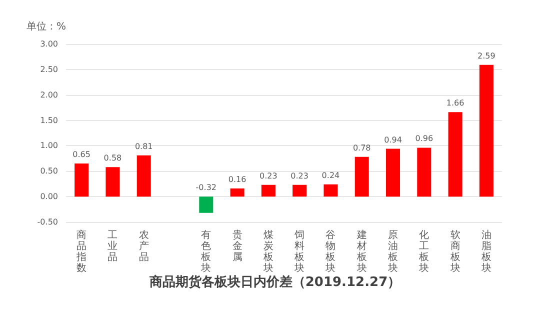 This screenshot has width=550, height=330. I want to click on y-tick-label: 0.00, so click(49, 197).